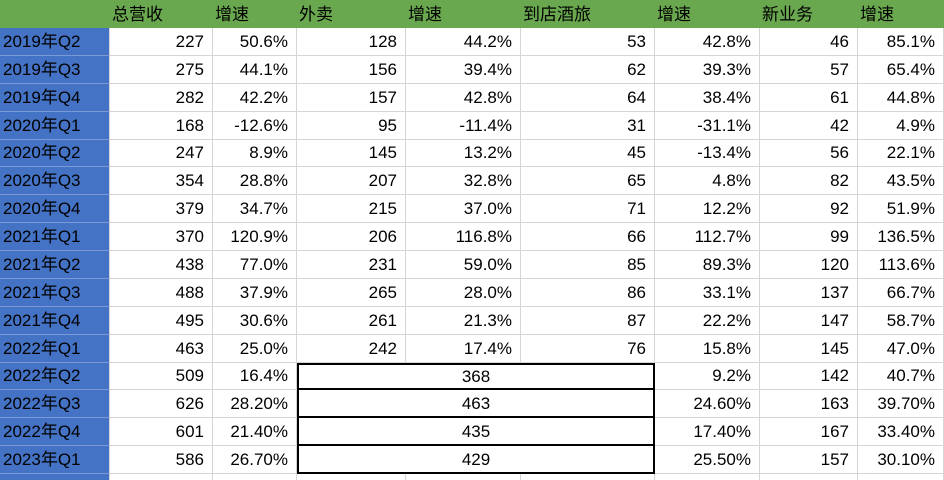  Describe the element at coordinates (255, 265) in the screenshot. I see `data-cell: 77.0%` at that location.